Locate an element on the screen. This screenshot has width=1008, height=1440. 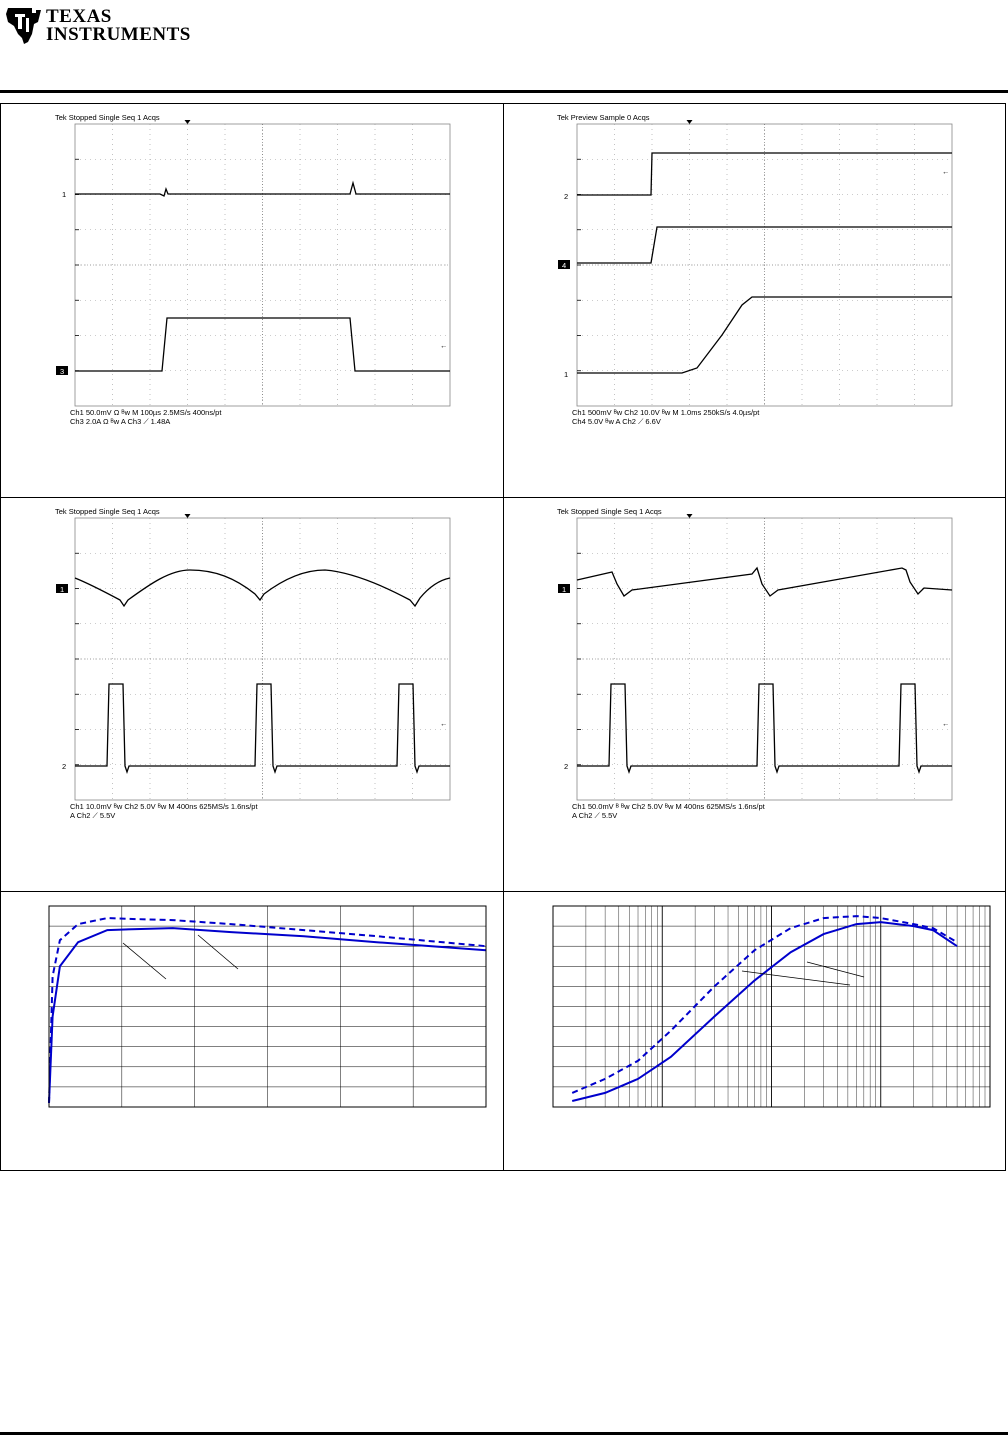
trace-ch3 is located at coordinates (262, 344).